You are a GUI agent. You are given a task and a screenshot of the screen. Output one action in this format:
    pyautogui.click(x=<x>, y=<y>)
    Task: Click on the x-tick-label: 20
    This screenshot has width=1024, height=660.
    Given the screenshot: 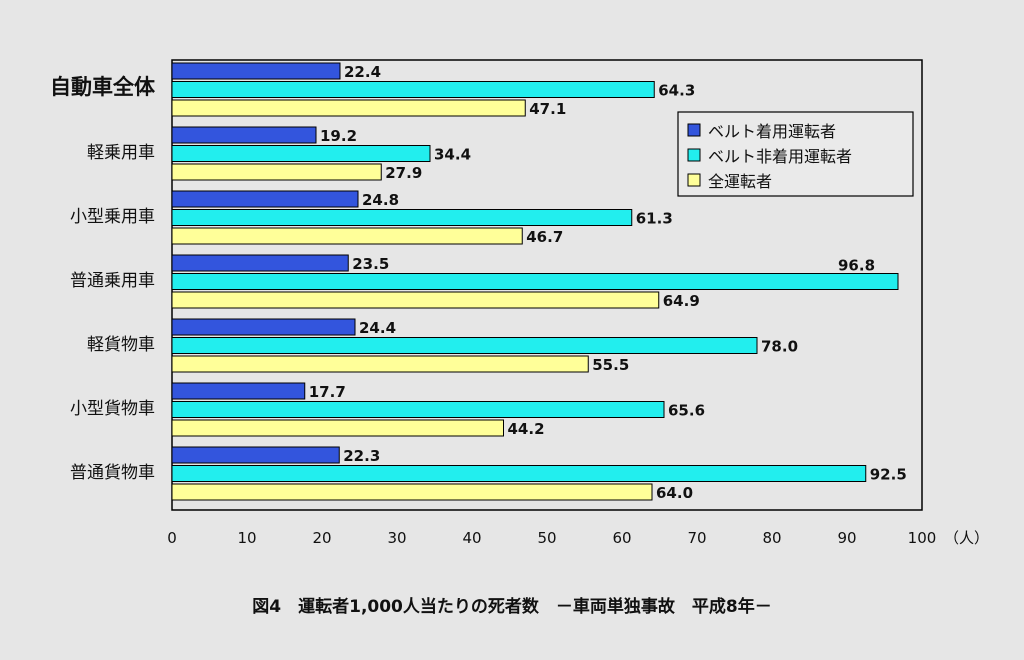 What is the action you would take?
    pyautogui.click(x=321, y=538)
    